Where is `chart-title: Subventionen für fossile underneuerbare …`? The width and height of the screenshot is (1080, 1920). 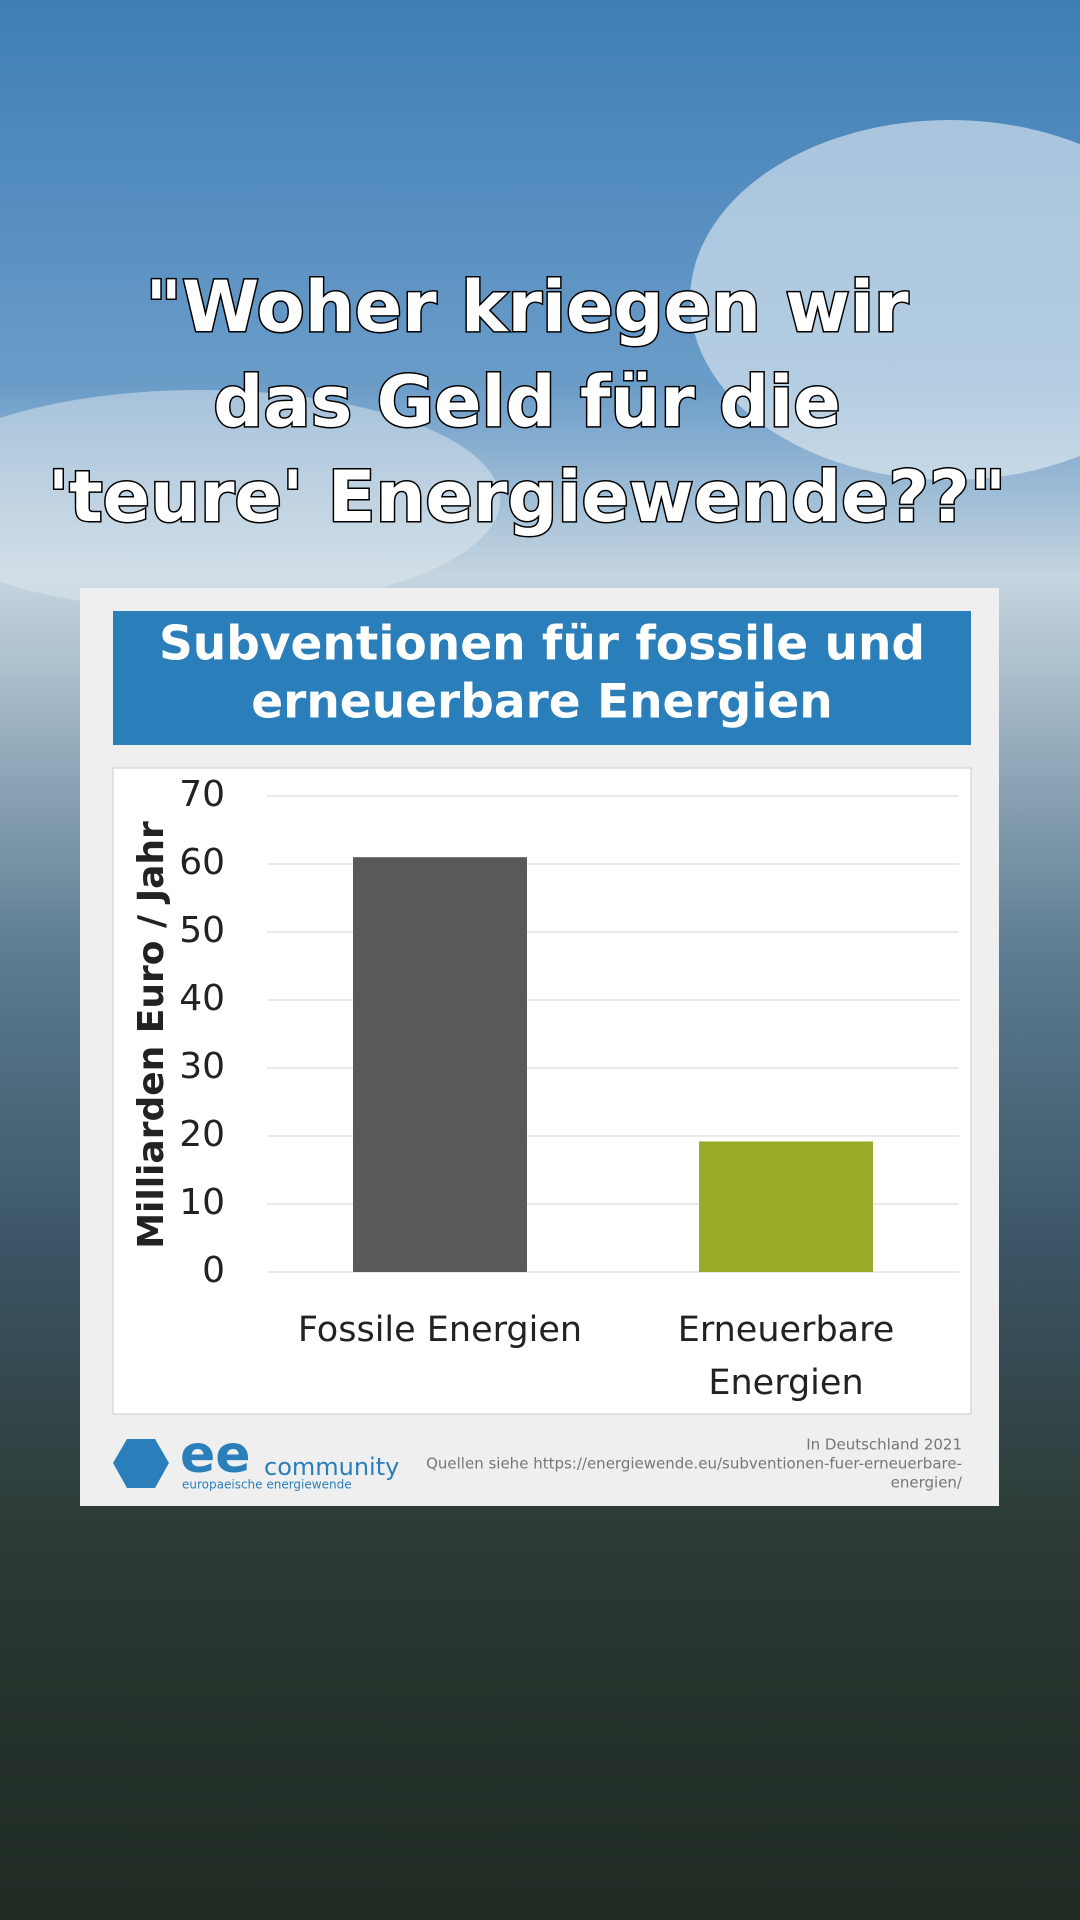 chart-title: Subventionen für fossile underneuerbare … is located at coordinates (542, 673).